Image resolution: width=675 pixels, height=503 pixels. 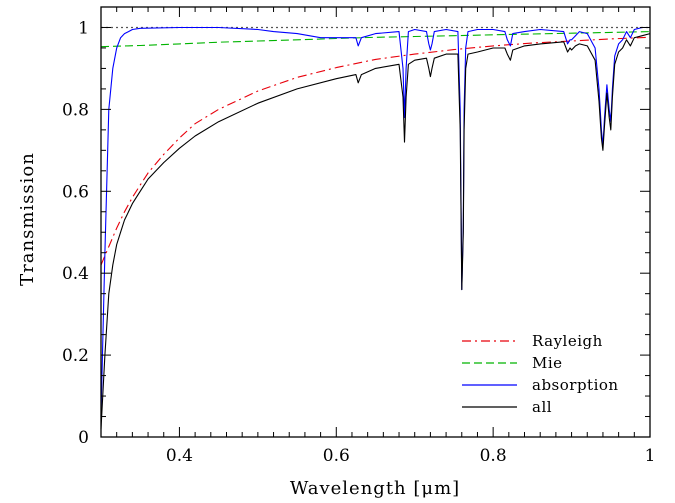 I want to click on x-tick-label: 1, so click(x=650, y=456).